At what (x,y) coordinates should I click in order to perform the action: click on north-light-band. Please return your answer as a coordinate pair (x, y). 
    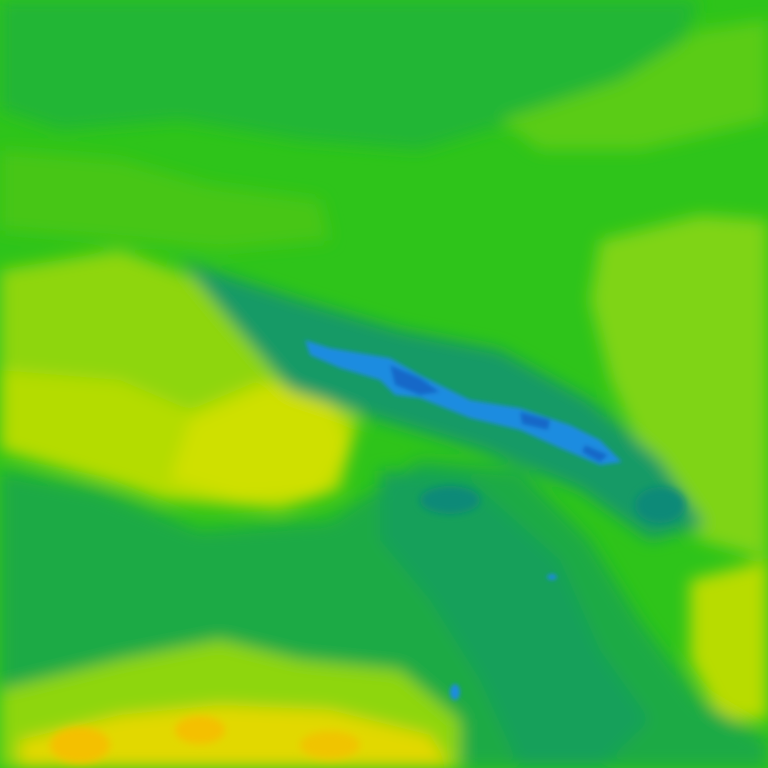
    Looking at the image, I should click on (165, 200).